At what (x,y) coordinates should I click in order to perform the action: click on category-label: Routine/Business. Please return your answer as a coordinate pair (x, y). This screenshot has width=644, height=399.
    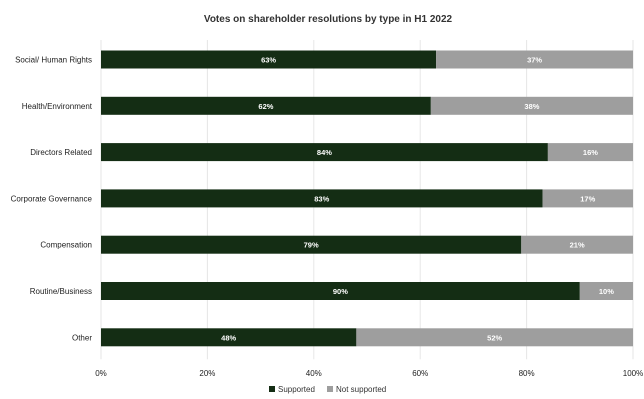
    Looking at the image, I should click on (61, 291).